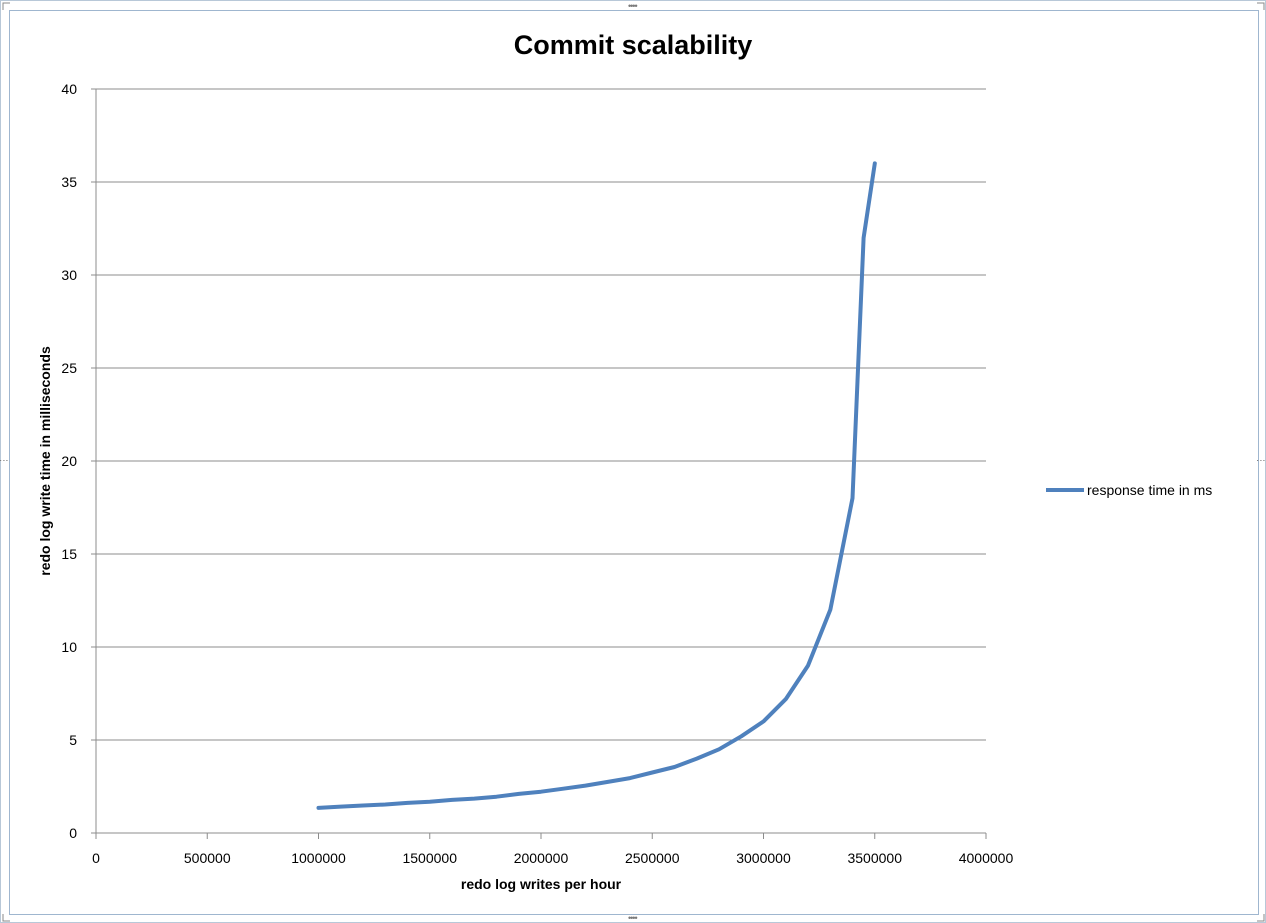  I want to click on chart-title: Commit scalability, so click(633, 45).